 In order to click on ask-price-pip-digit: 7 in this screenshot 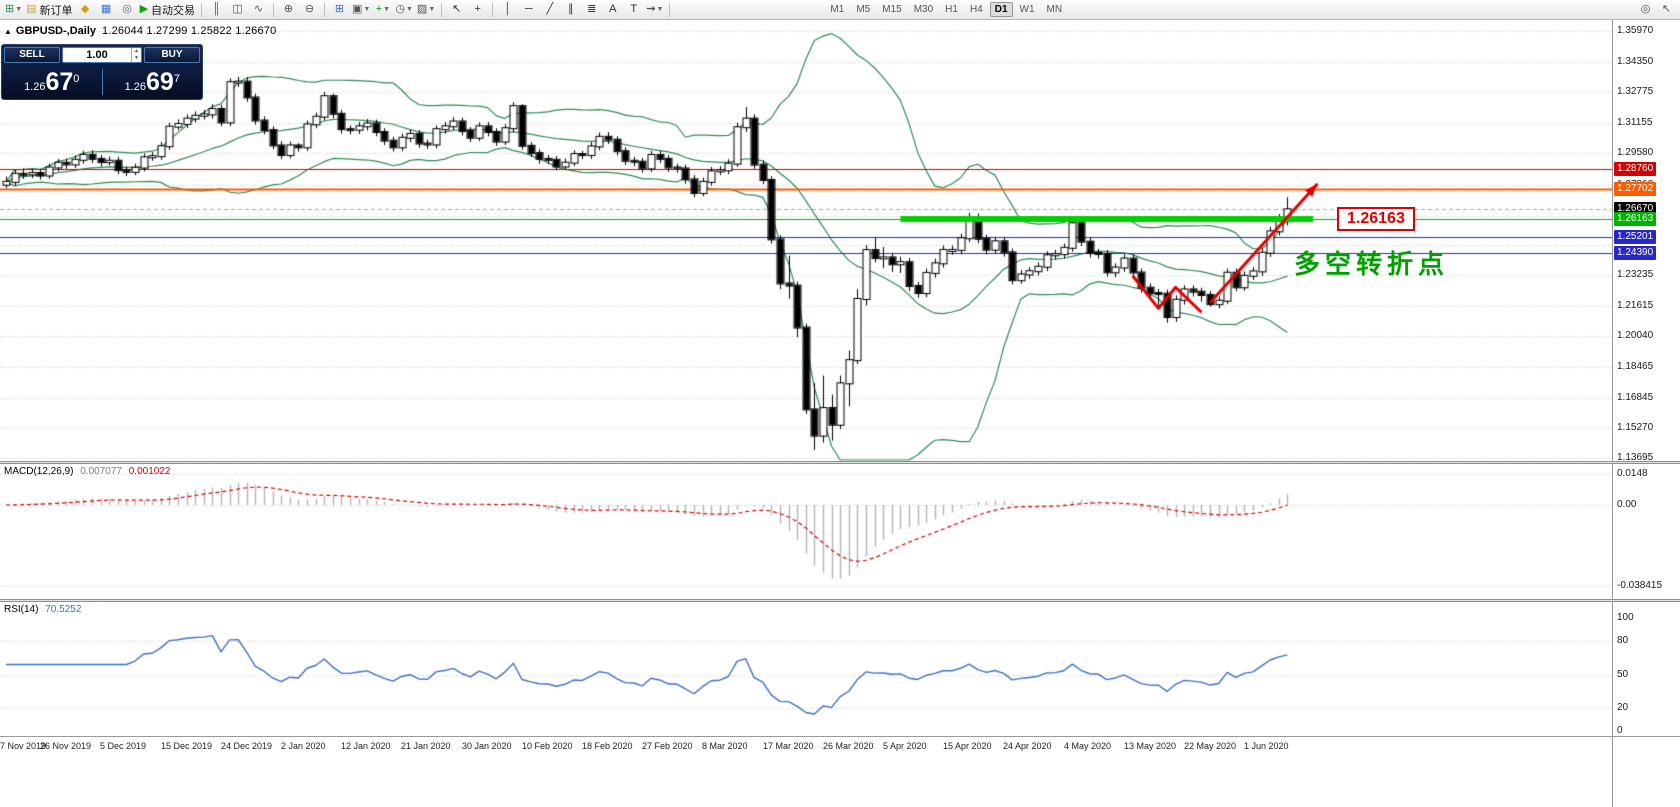, I will do `click(176, 79)`.